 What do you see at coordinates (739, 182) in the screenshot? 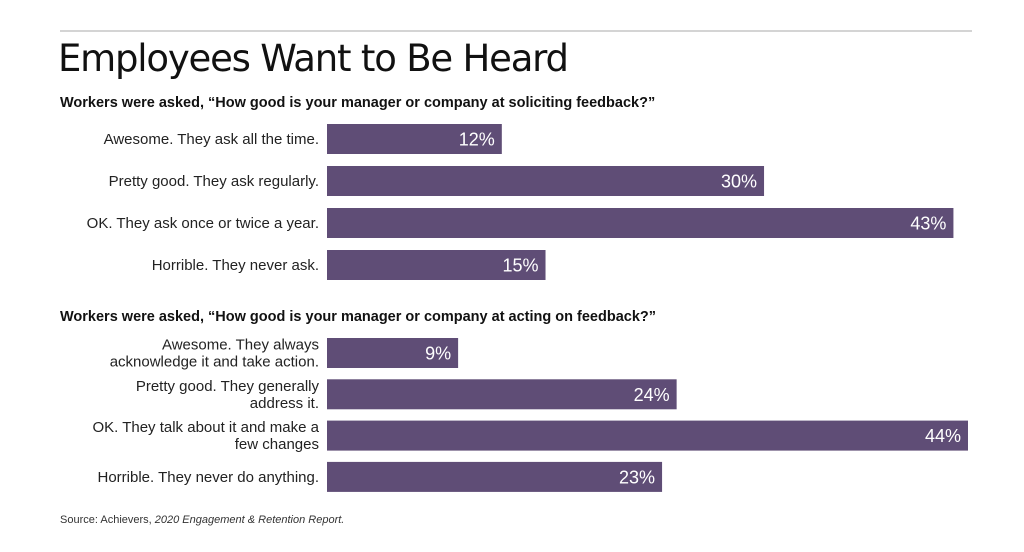
I see `value-label-s1-2: 30%` at bounding box center [739, 182].